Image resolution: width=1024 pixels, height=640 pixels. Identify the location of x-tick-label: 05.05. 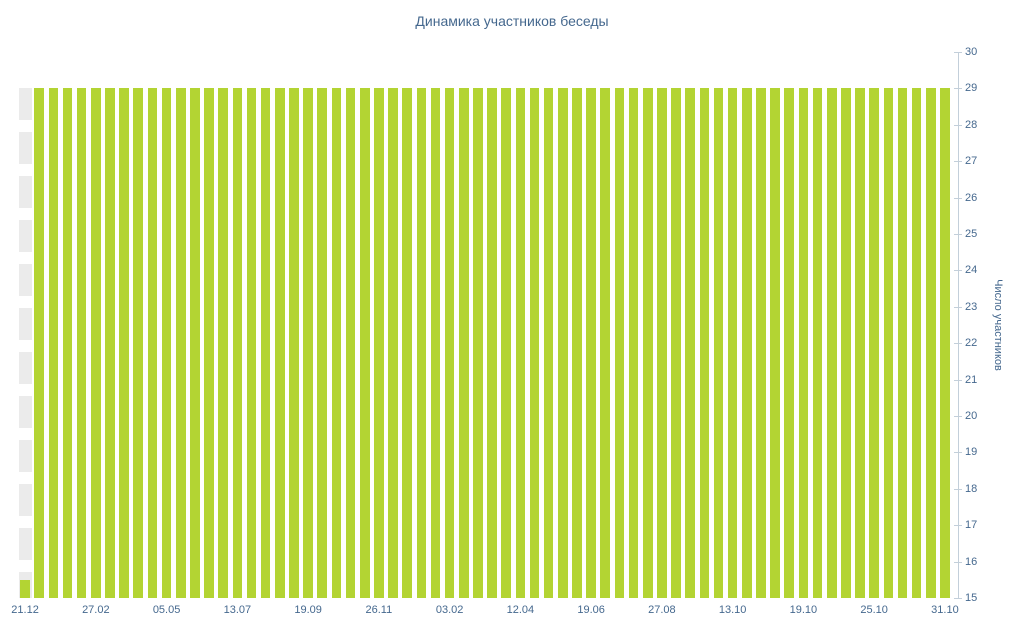
(166, 610).